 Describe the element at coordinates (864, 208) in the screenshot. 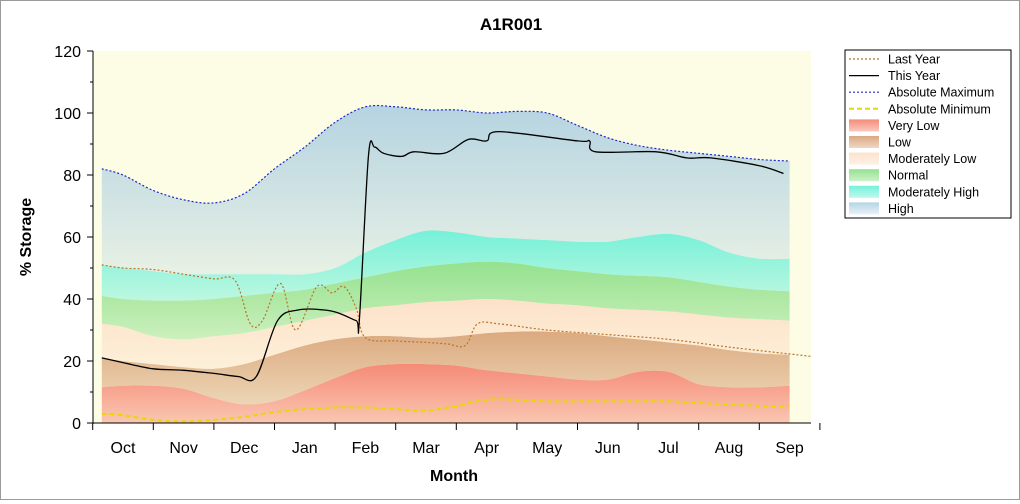

I see `legend-swatch-high` at that location.